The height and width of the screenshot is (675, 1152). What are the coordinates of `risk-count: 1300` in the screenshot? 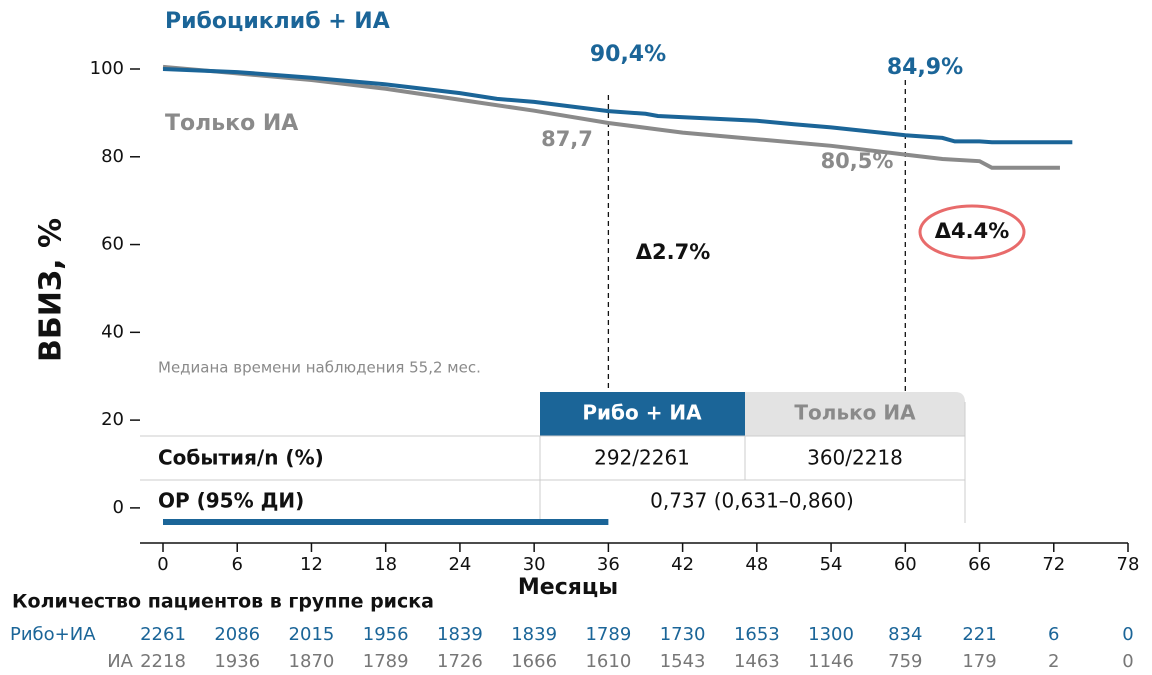 It's located at (831, 634).